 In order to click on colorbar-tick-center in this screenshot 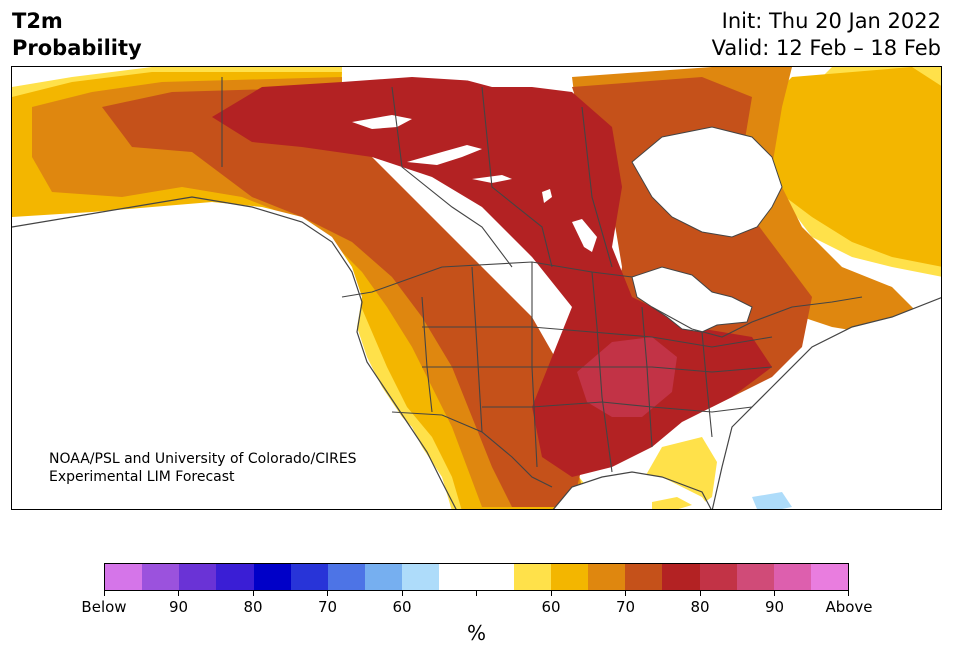, I will do `click(476, 593)`.